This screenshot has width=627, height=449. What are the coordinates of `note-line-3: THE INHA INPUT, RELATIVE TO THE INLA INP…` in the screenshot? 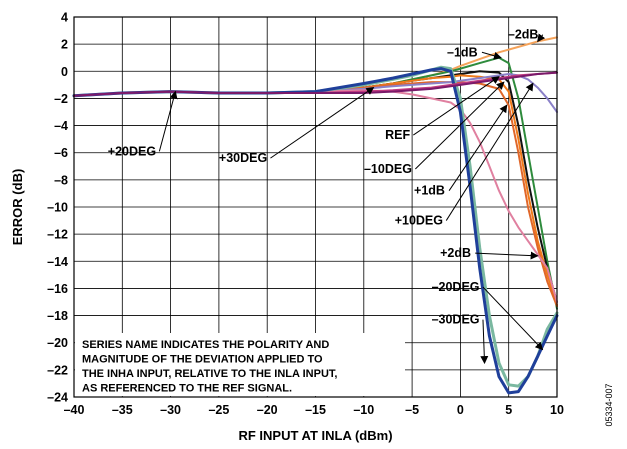 It's located at (209, 374).